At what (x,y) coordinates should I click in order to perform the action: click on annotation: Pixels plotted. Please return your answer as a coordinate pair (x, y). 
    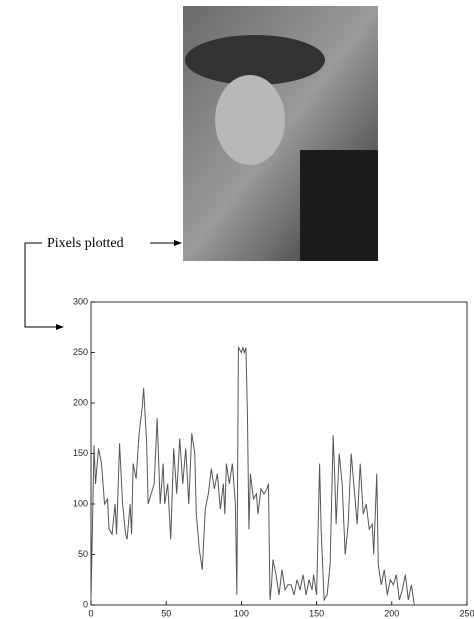
    Looking at the image, I should click on (85, 243).